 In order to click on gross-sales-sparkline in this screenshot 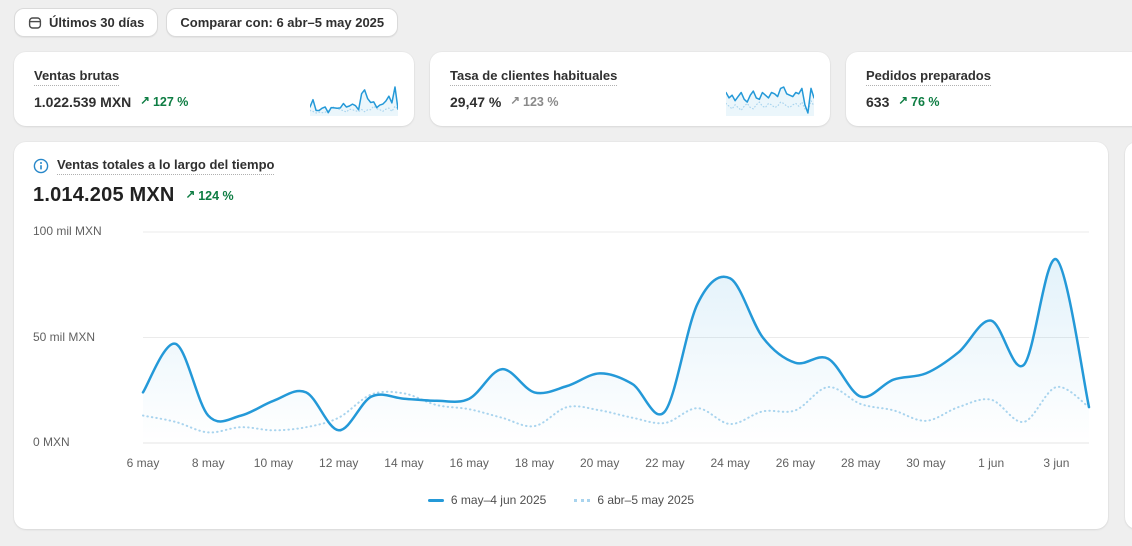, I will do `click(354, 101)`.